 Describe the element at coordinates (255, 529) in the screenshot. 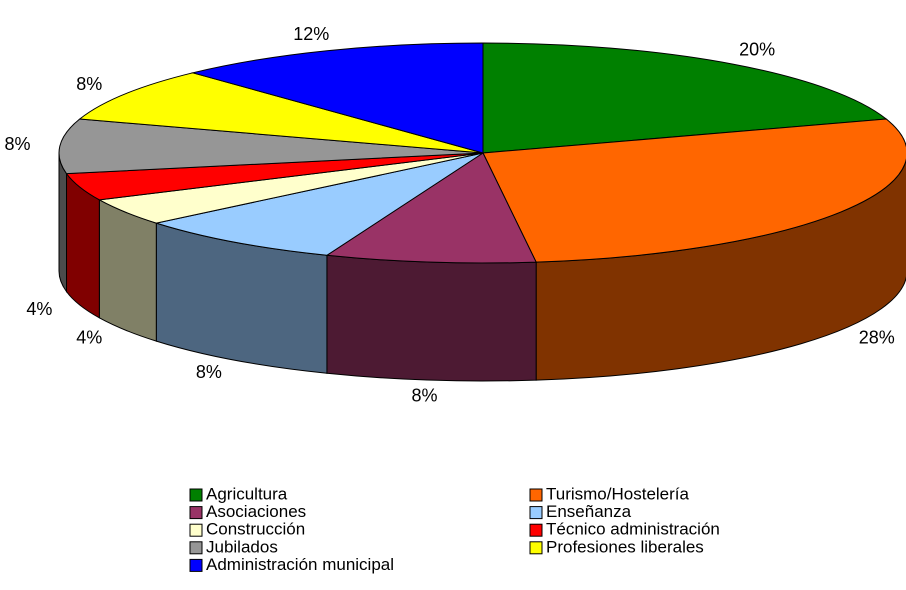

I see `legend-label: Construcción` at that location.